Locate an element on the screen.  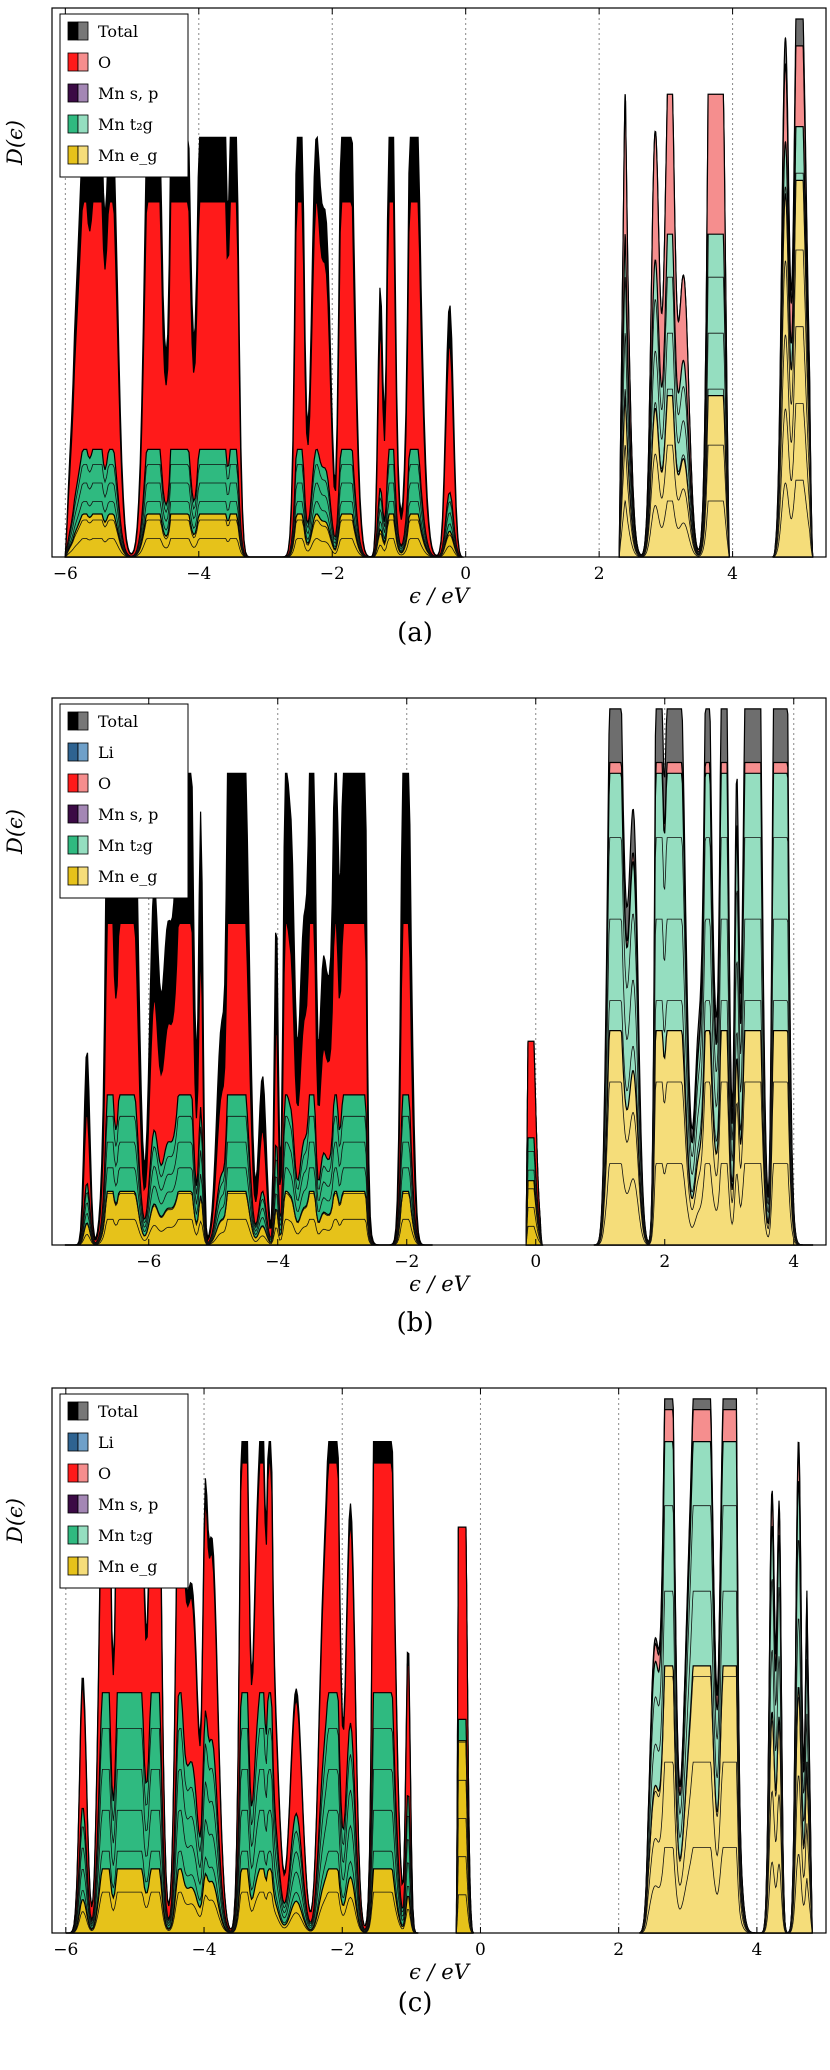
panel-label-a: (a) is located at coordinates (415, 633).